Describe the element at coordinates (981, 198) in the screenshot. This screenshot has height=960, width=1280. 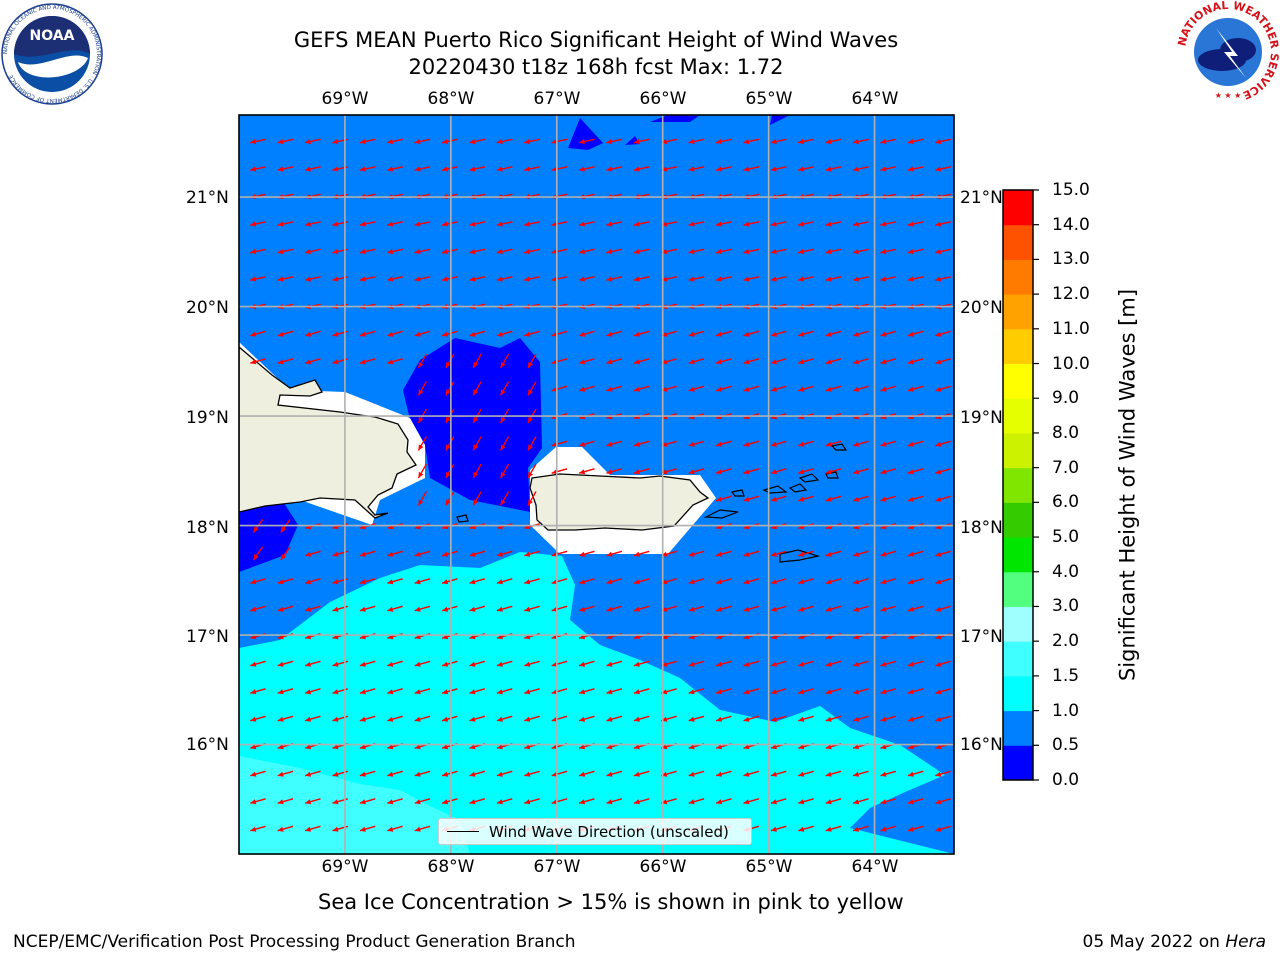
I see `lat-tick-right: 21°N` at that location.